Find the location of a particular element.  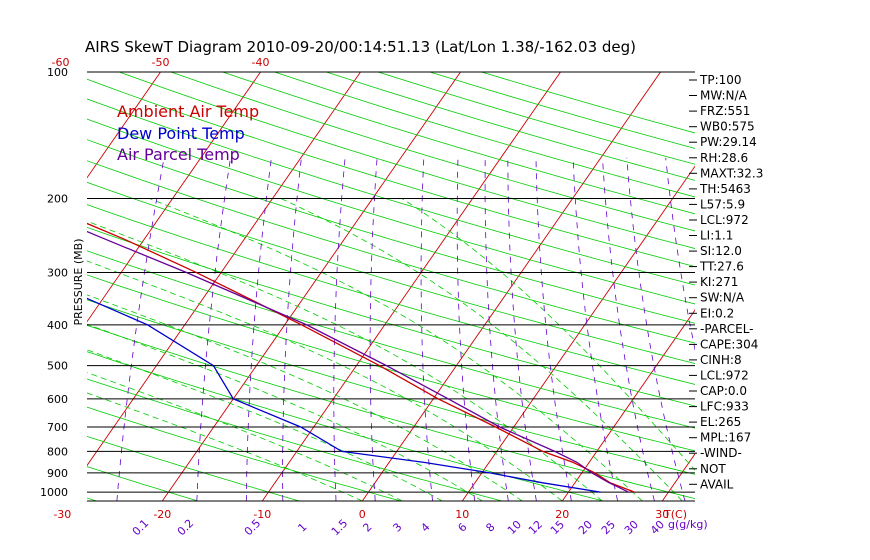

pressure-tick-label: 100 is located at coordinates (57, 72).